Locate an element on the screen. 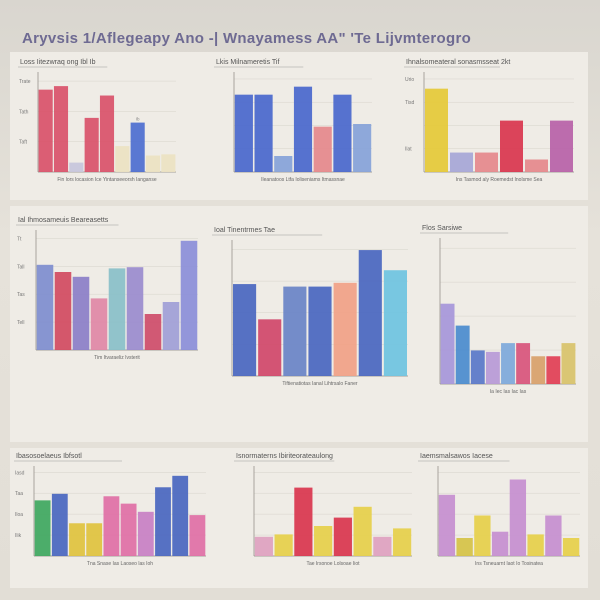 The width and height of the screenshot is (600, 600). chart-1-bar-A1 is located at coordinates (45, 130).